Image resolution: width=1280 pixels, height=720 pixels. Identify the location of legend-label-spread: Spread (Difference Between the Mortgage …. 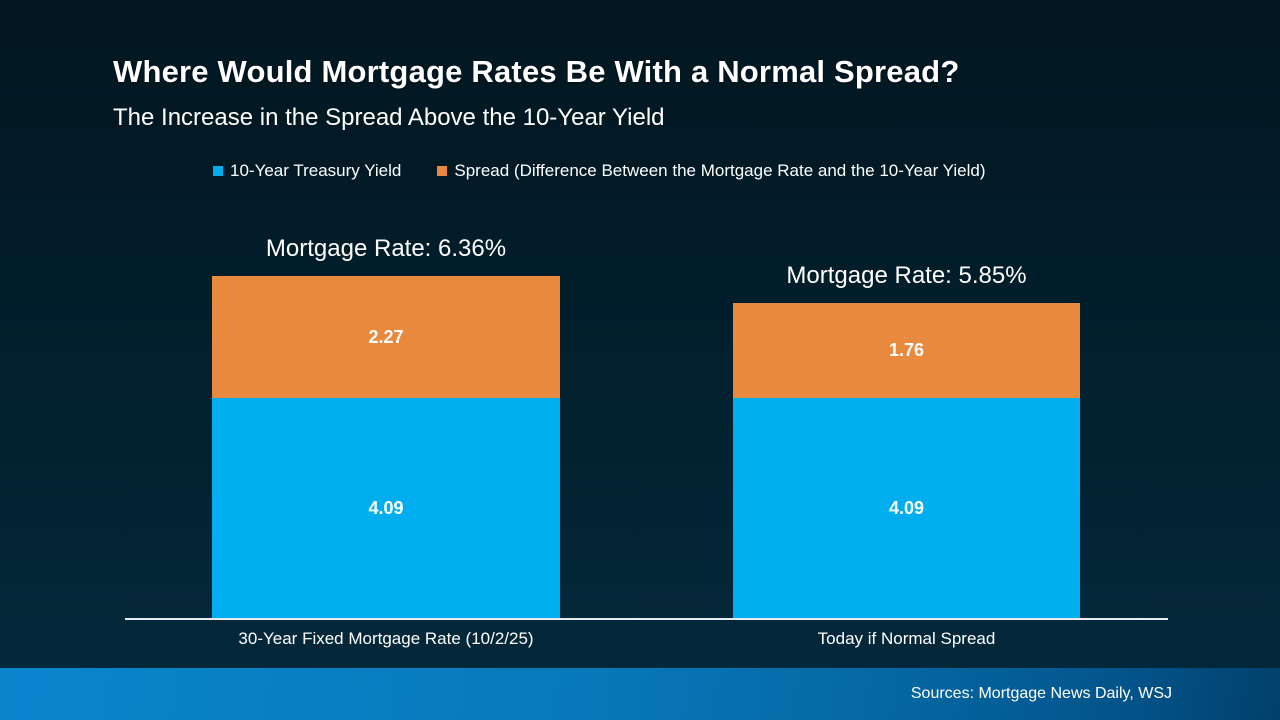
(720, 170).